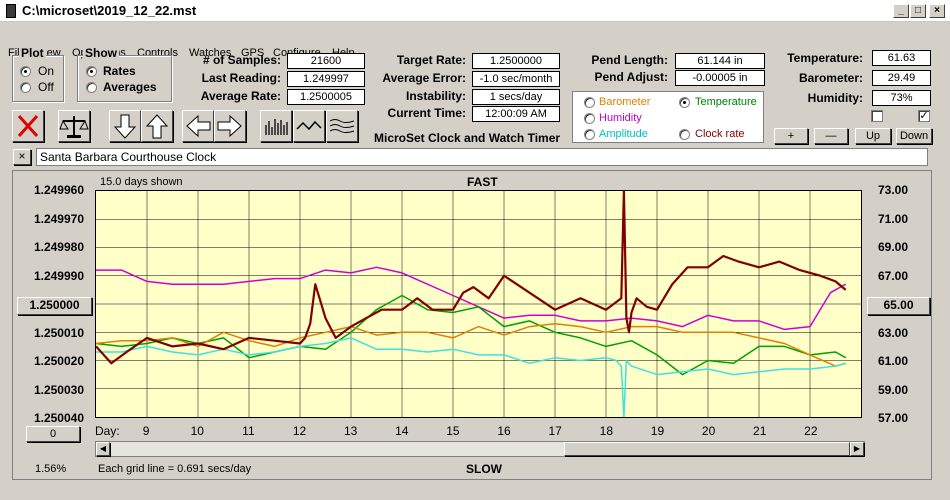  I want to click on barometer-label: Barometer:, so click(830, 78).